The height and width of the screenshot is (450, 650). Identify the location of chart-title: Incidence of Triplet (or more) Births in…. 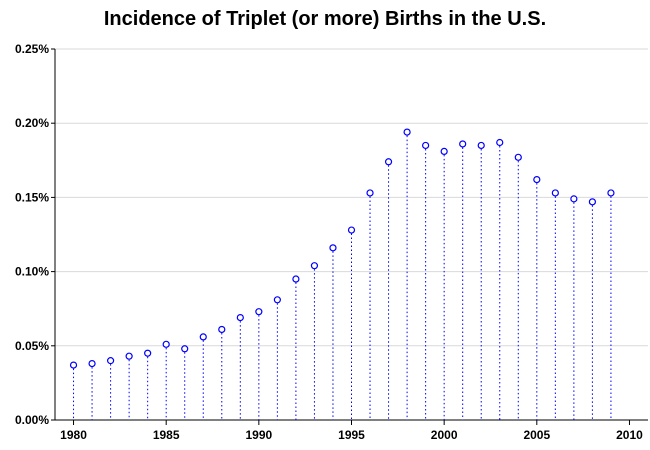
(325, 19).